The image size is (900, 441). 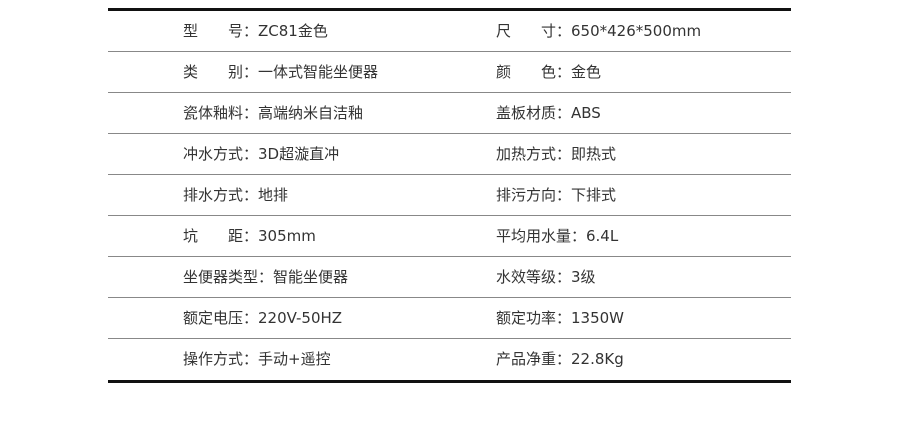 What do you see at coordinates (257, 359) in the screenshot?
I see `spec-left: 操作方式：手动+遥控` at bounding box center [257, 359].